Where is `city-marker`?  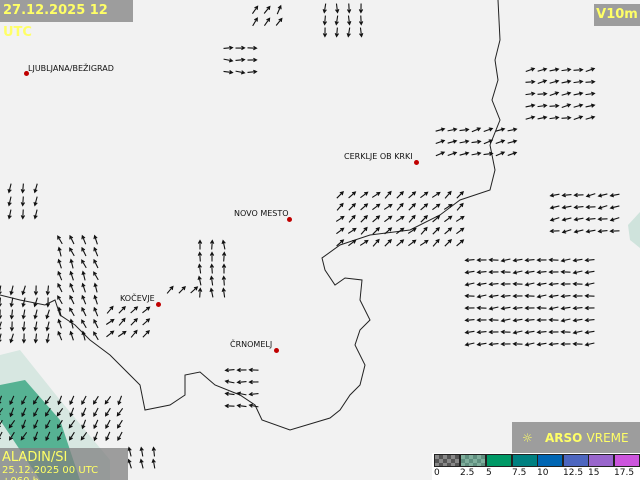
city-marker is located at coordinates (276, 350).